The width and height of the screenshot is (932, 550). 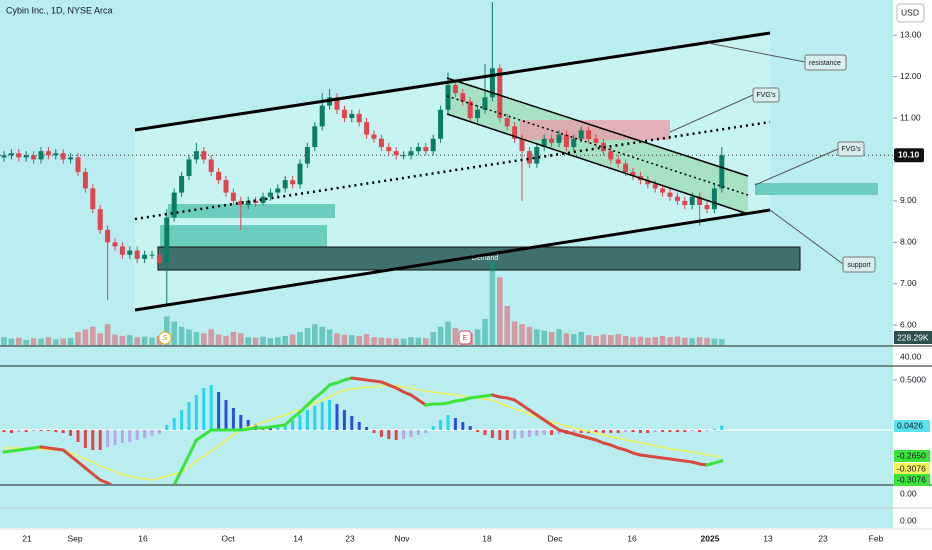 I want to click on indicator-badge, so click(x=912, y=426).